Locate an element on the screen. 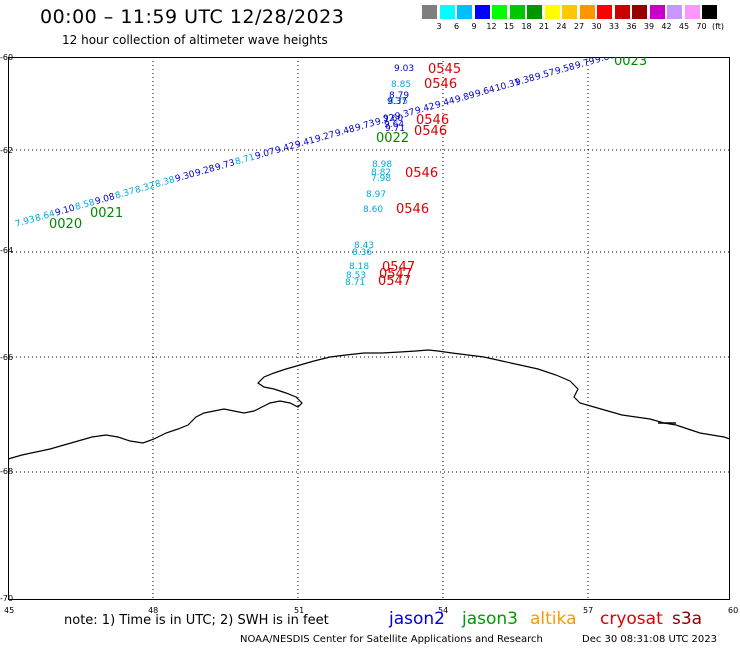 The image size is (740, 650). swh-value-label: 8.75 is located at coordinates (398, 102).